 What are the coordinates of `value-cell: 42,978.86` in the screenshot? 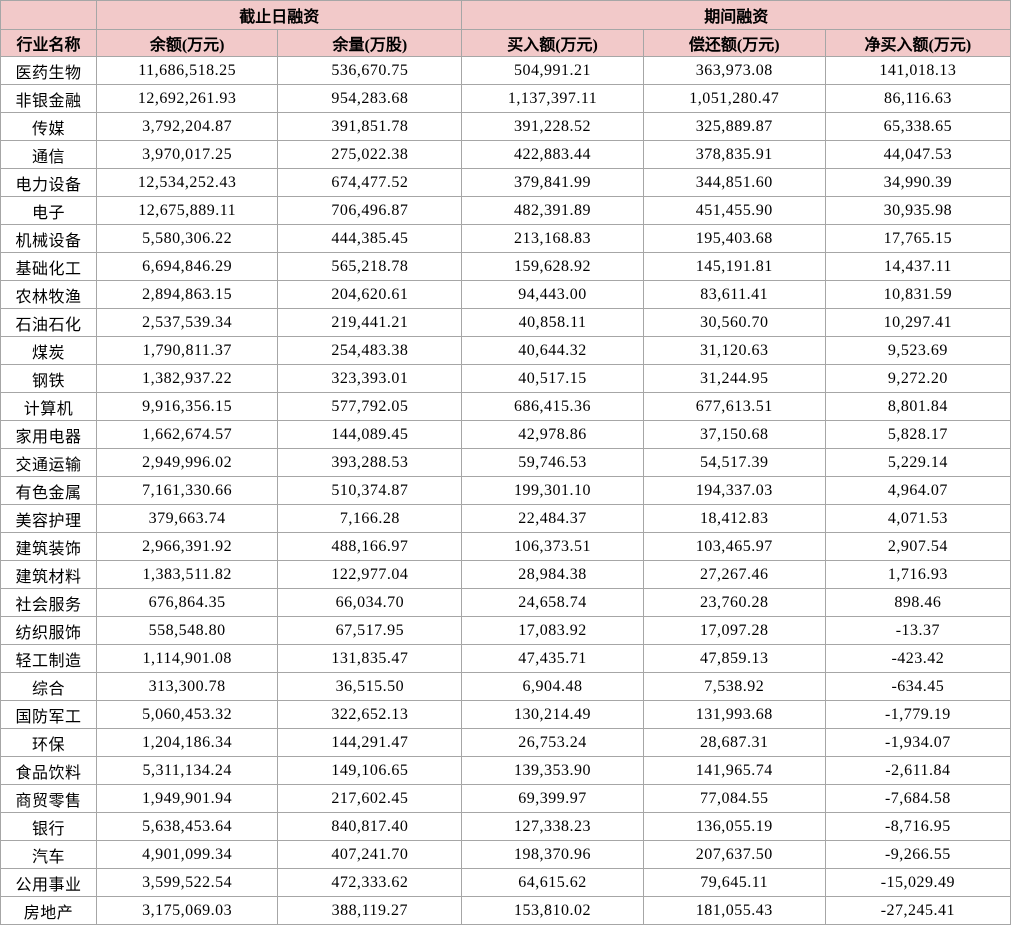 It's located at (552, 434).